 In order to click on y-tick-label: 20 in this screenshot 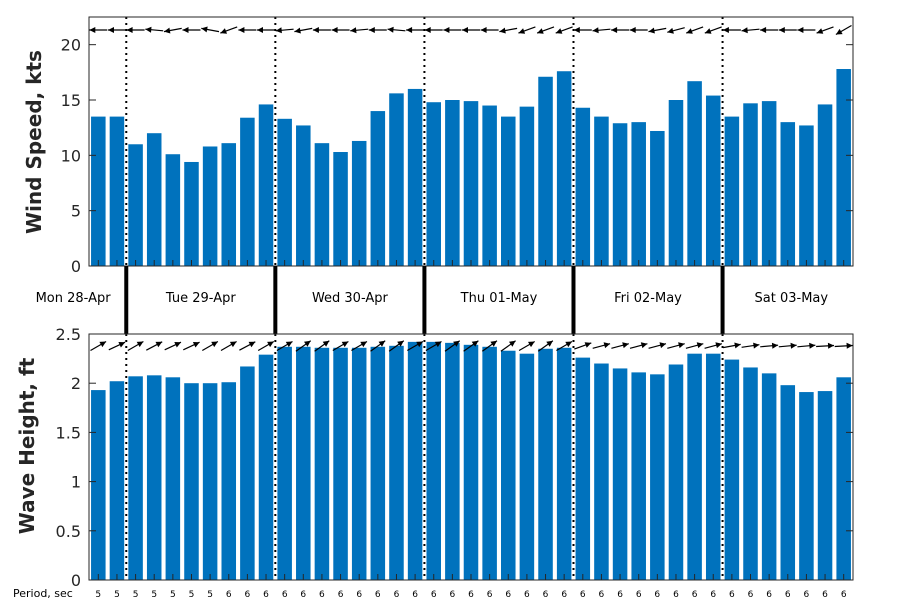, I will do `click(71, 45)`.